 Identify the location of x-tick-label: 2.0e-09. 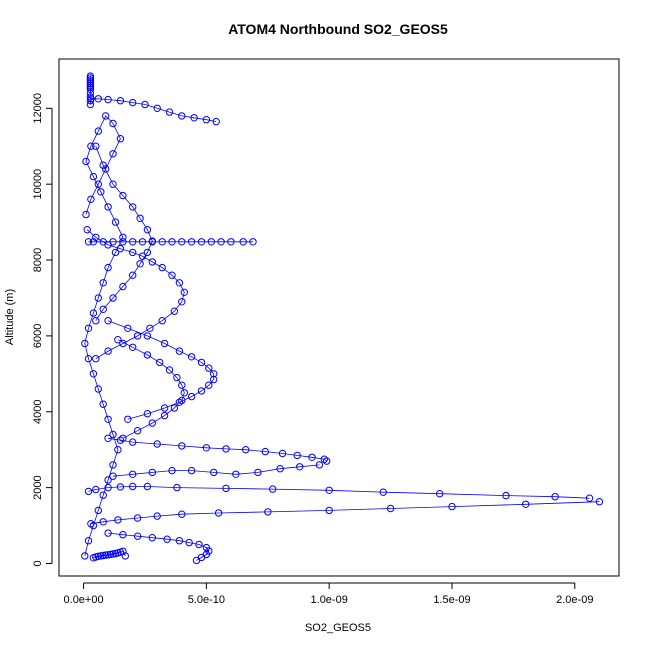
(574, 600).